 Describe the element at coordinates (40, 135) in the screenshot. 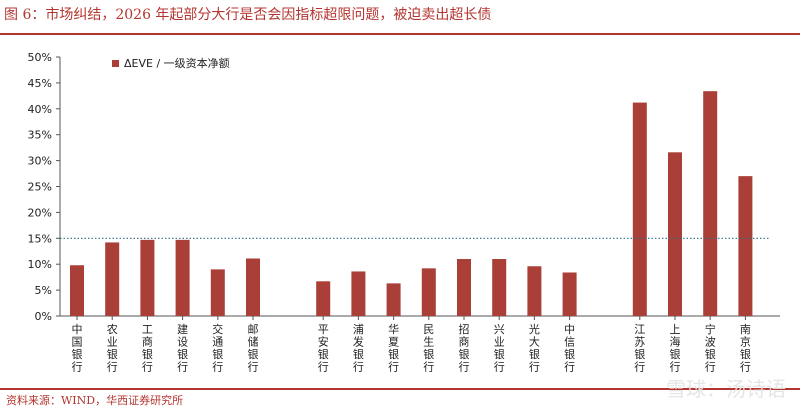

I see `y-tick-label: 35%` at that location.